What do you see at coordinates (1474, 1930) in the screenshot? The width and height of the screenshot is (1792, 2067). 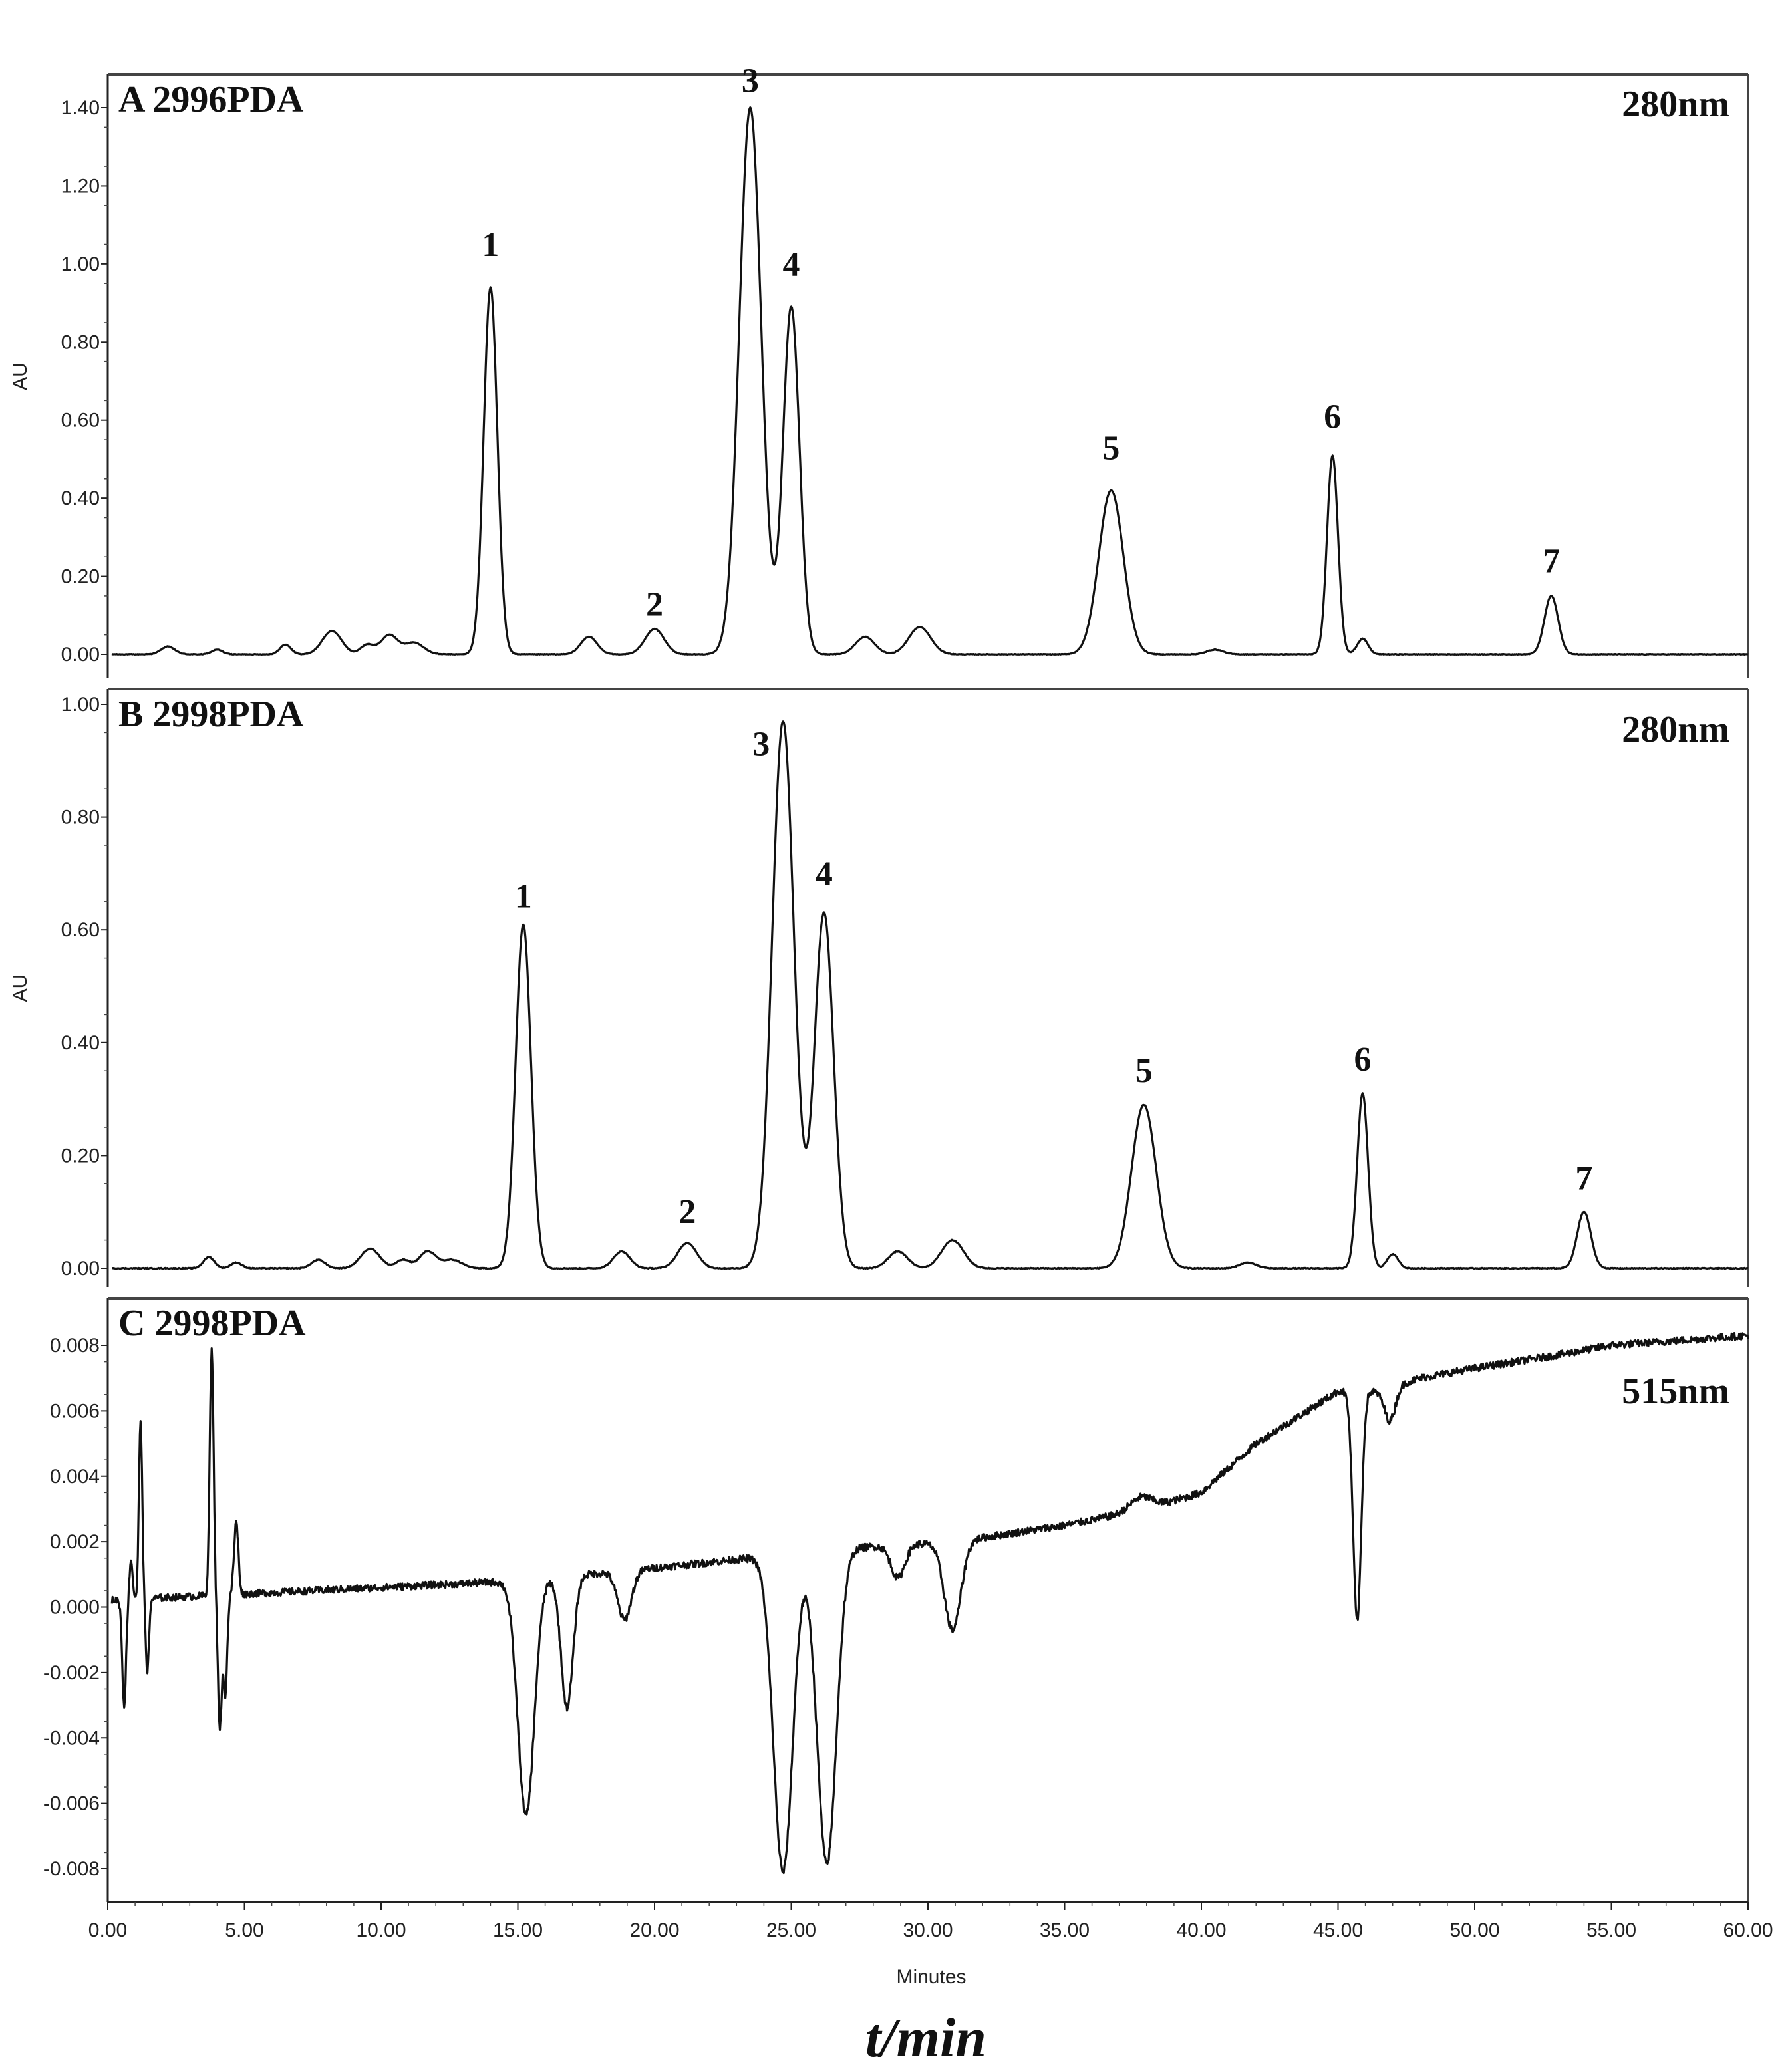 I see `x-tick-label: 50.00` at bounding box center [1474, 1930].